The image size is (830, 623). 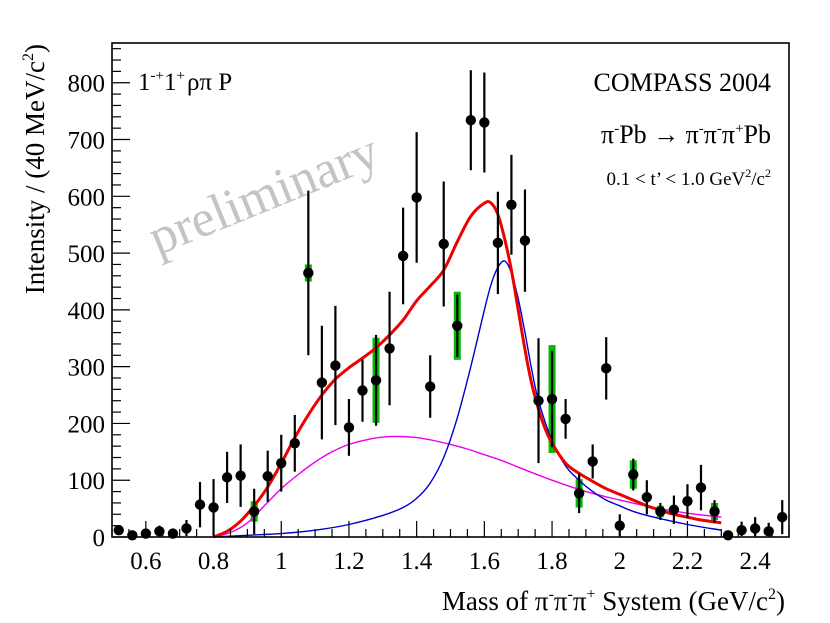 I want to click on x-axis-ticks: 0.6 0.8 1 1.2 1.4 1.6 1.8 2 2.2 2.4, so click(x=450, y=548).